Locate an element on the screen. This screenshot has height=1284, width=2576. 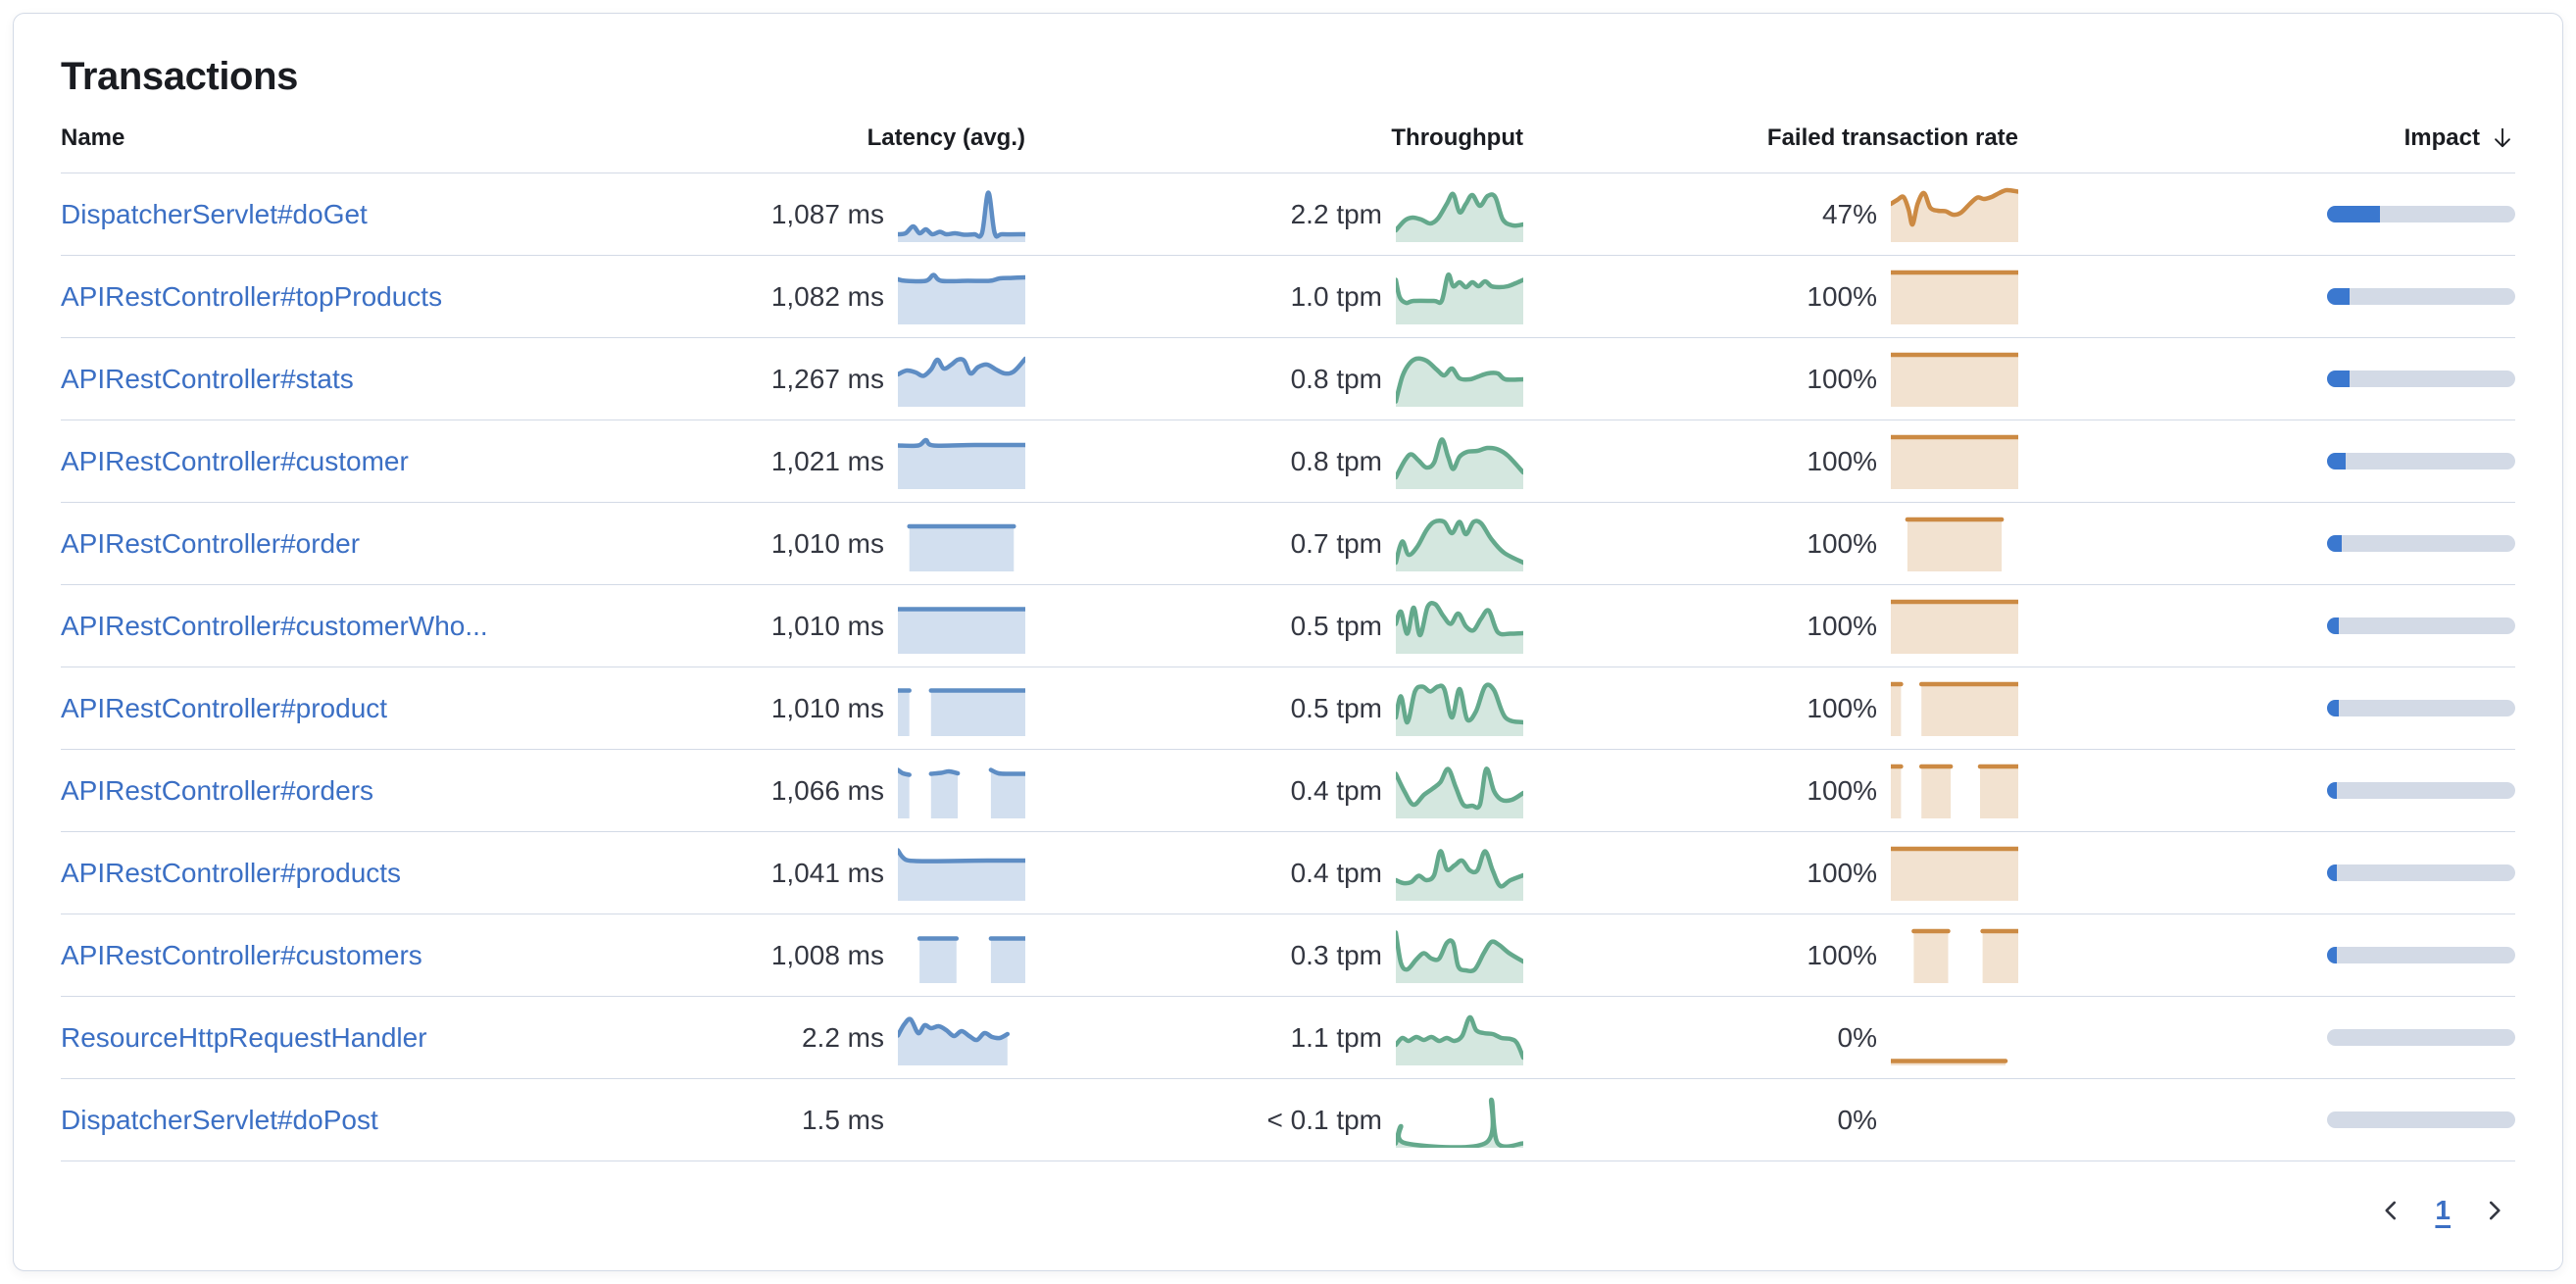
sort-descending-icon is located at coordinates (2502, 137).